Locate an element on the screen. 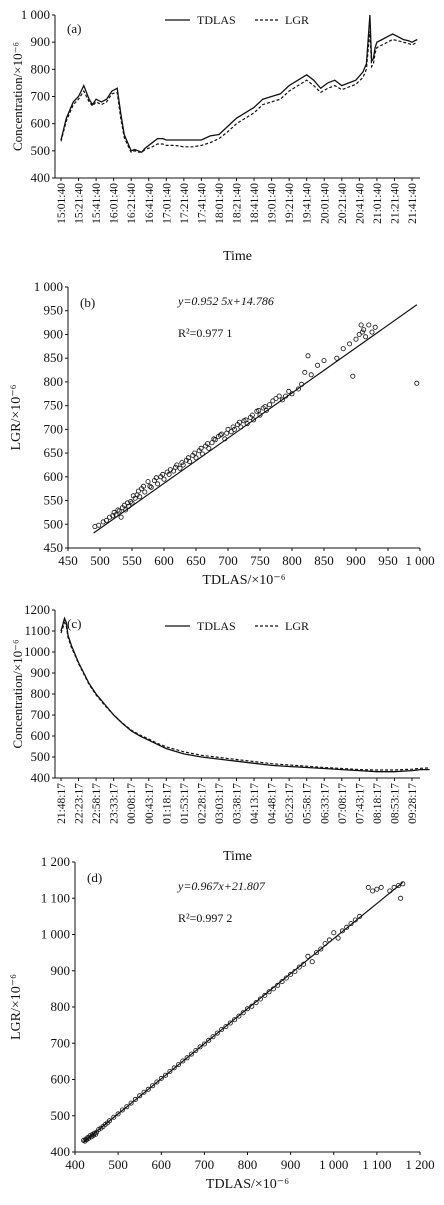  y-tick-label-b: 750 is located at coordinates (54, 405).